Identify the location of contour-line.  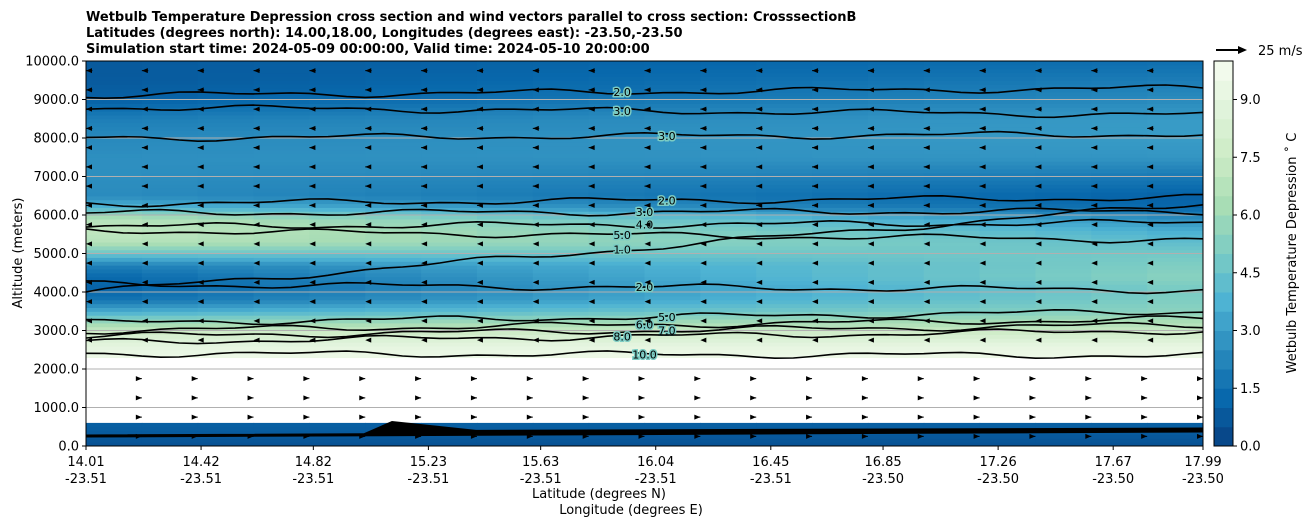
(644, 330).